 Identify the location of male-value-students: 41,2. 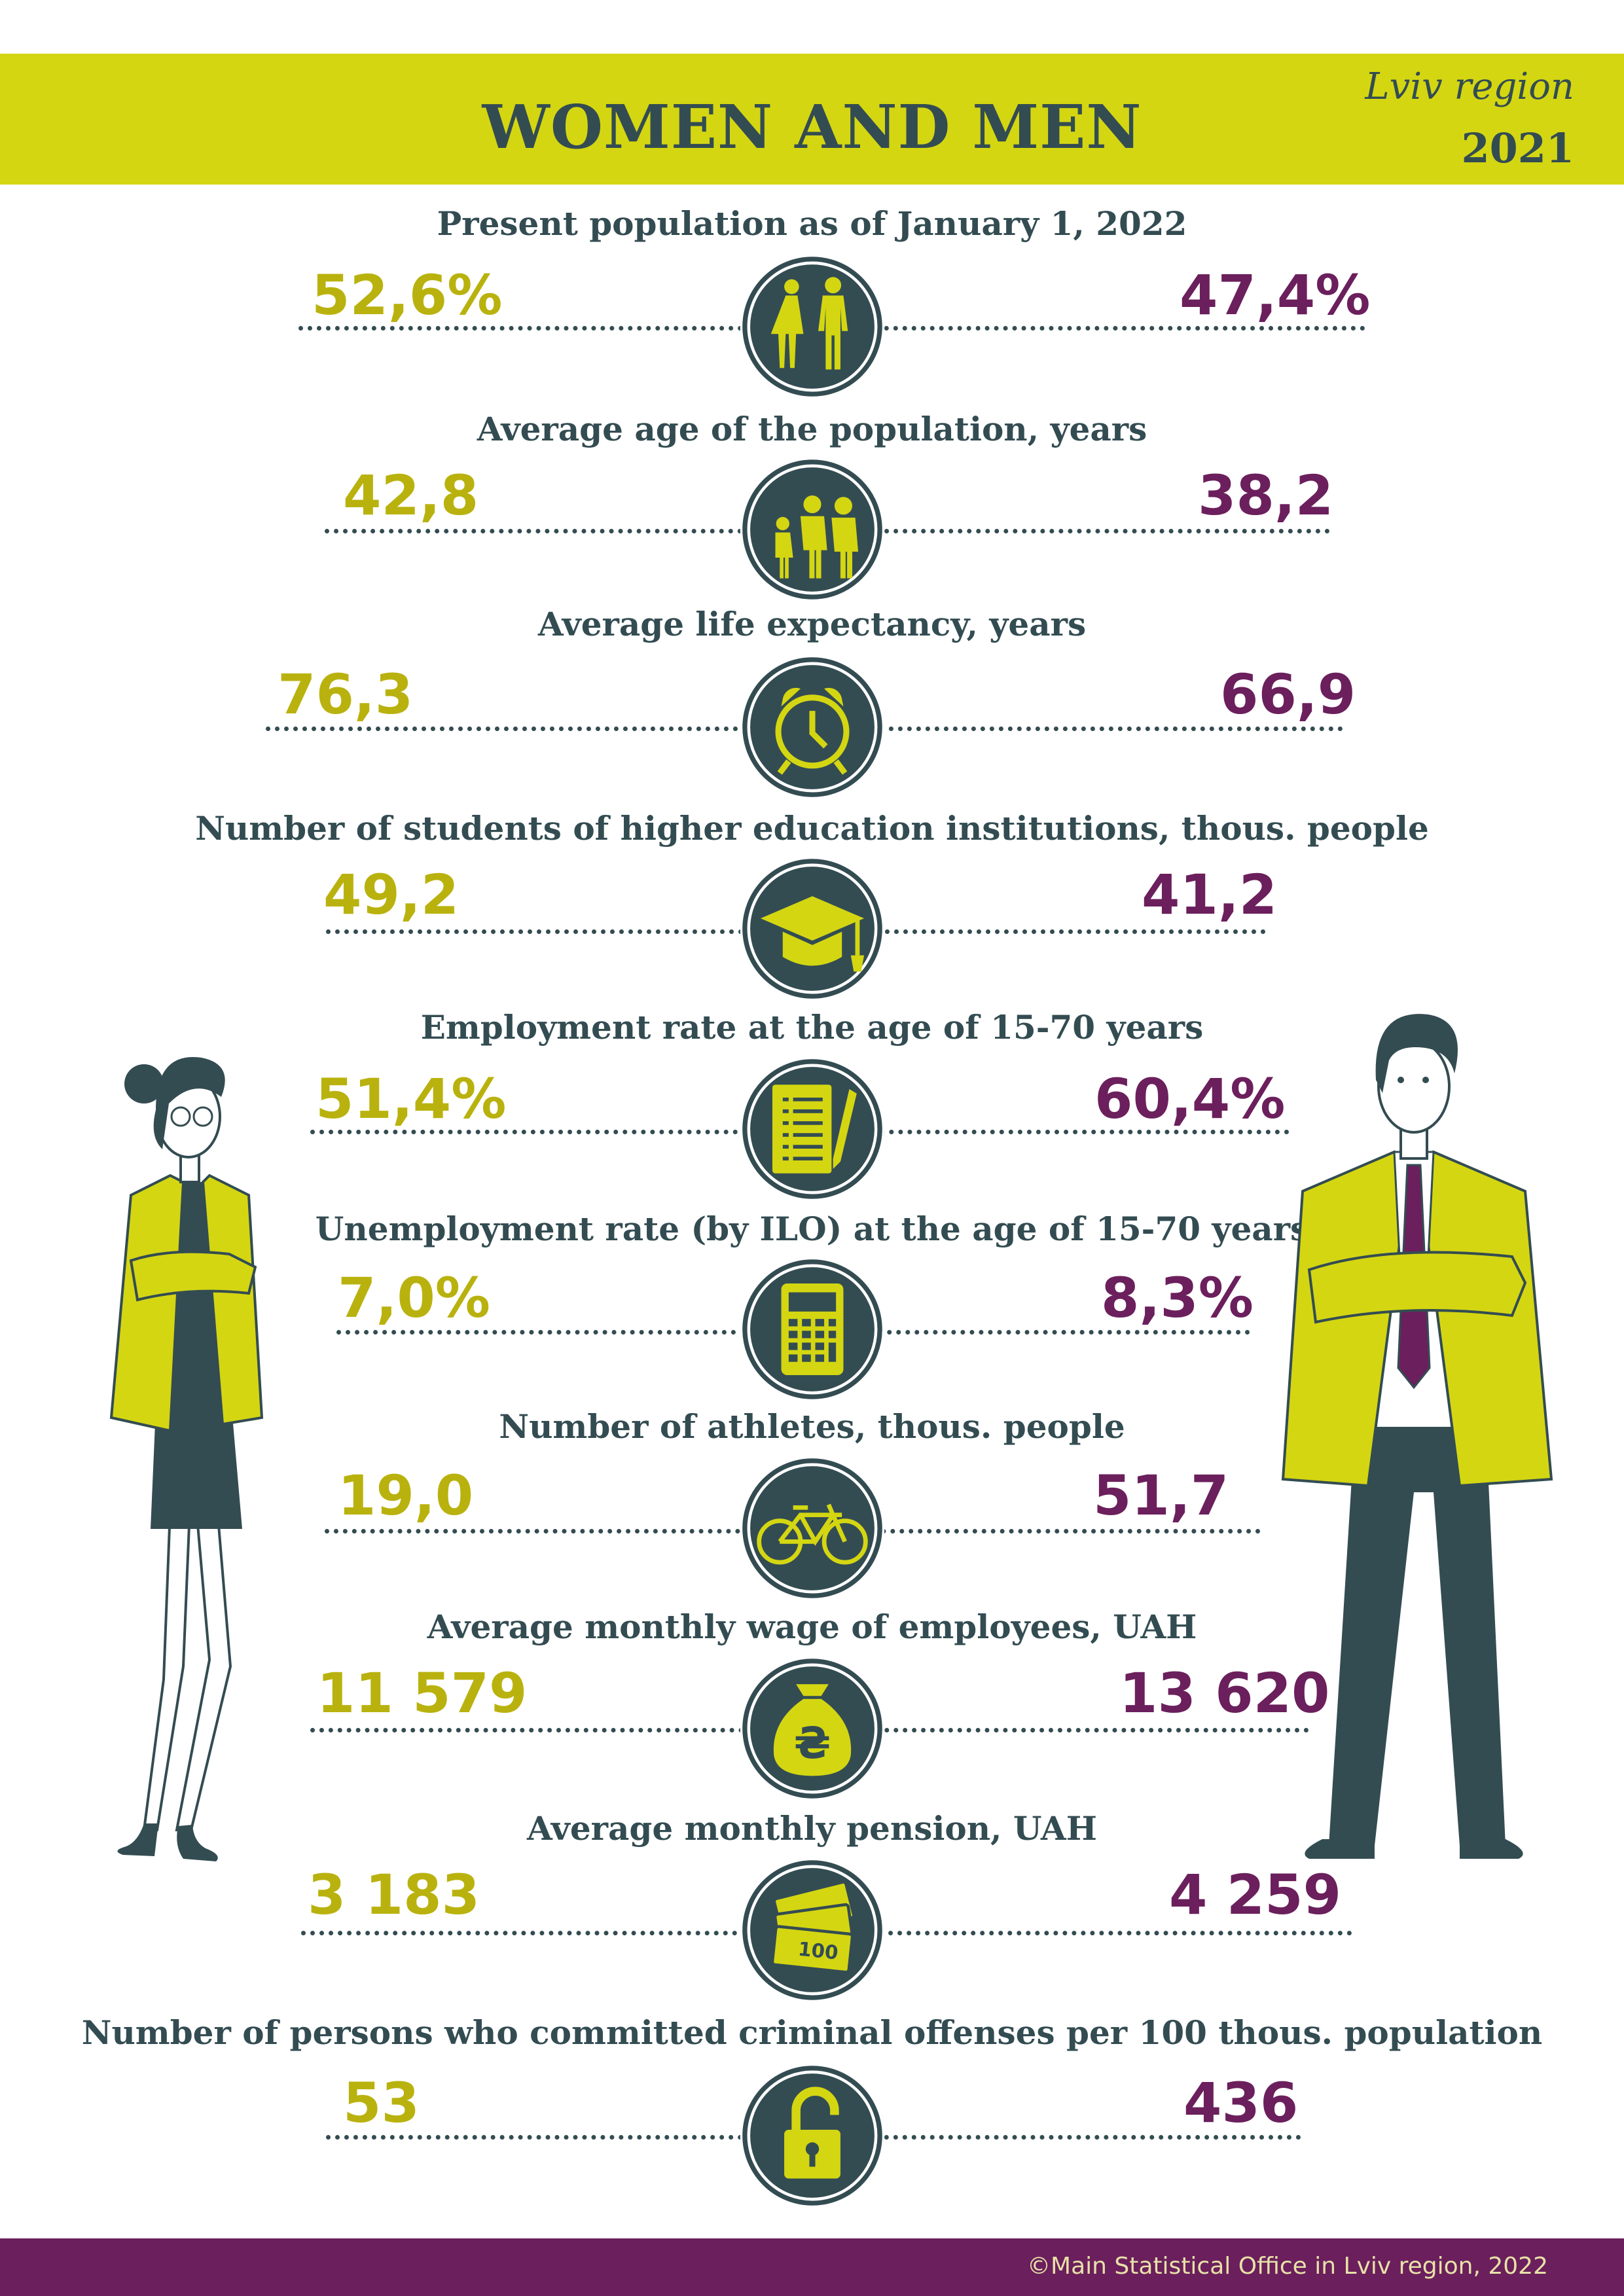
(1210, 895).